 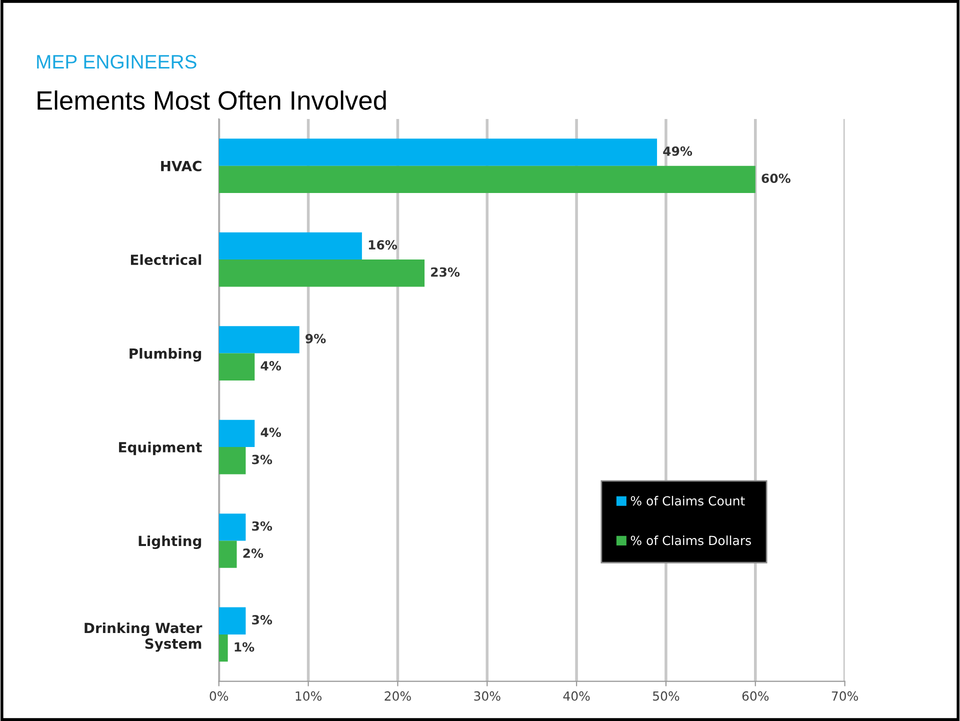 What do you see at coordinates (776, 179) in the screenshot?
I see `data-label: 60%` at bounding box center [776, 179].